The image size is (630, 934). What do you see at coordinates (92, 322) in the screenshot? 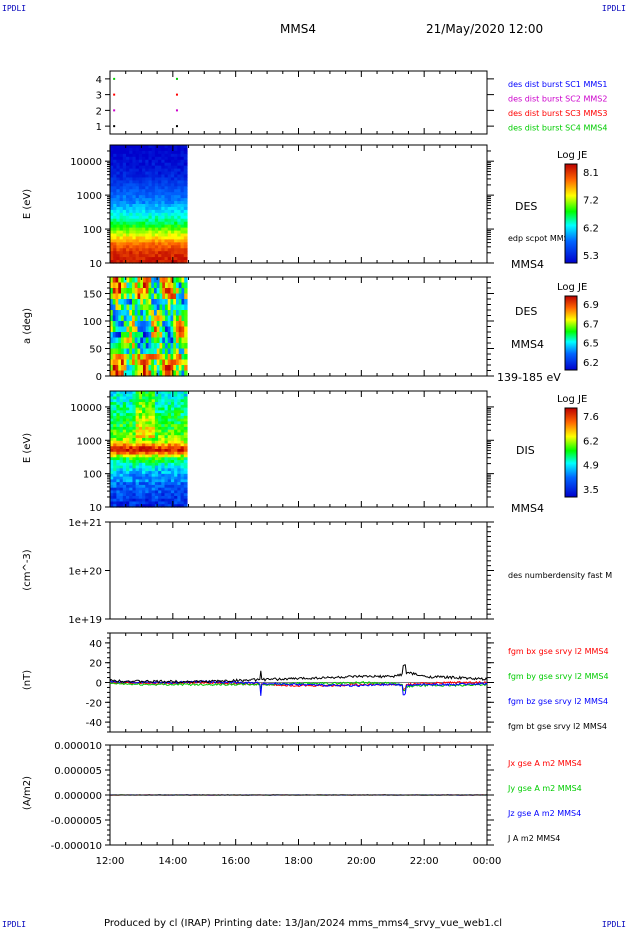
I see `des-pitch-ytick-2: 100` at bounding box center [92, 322].